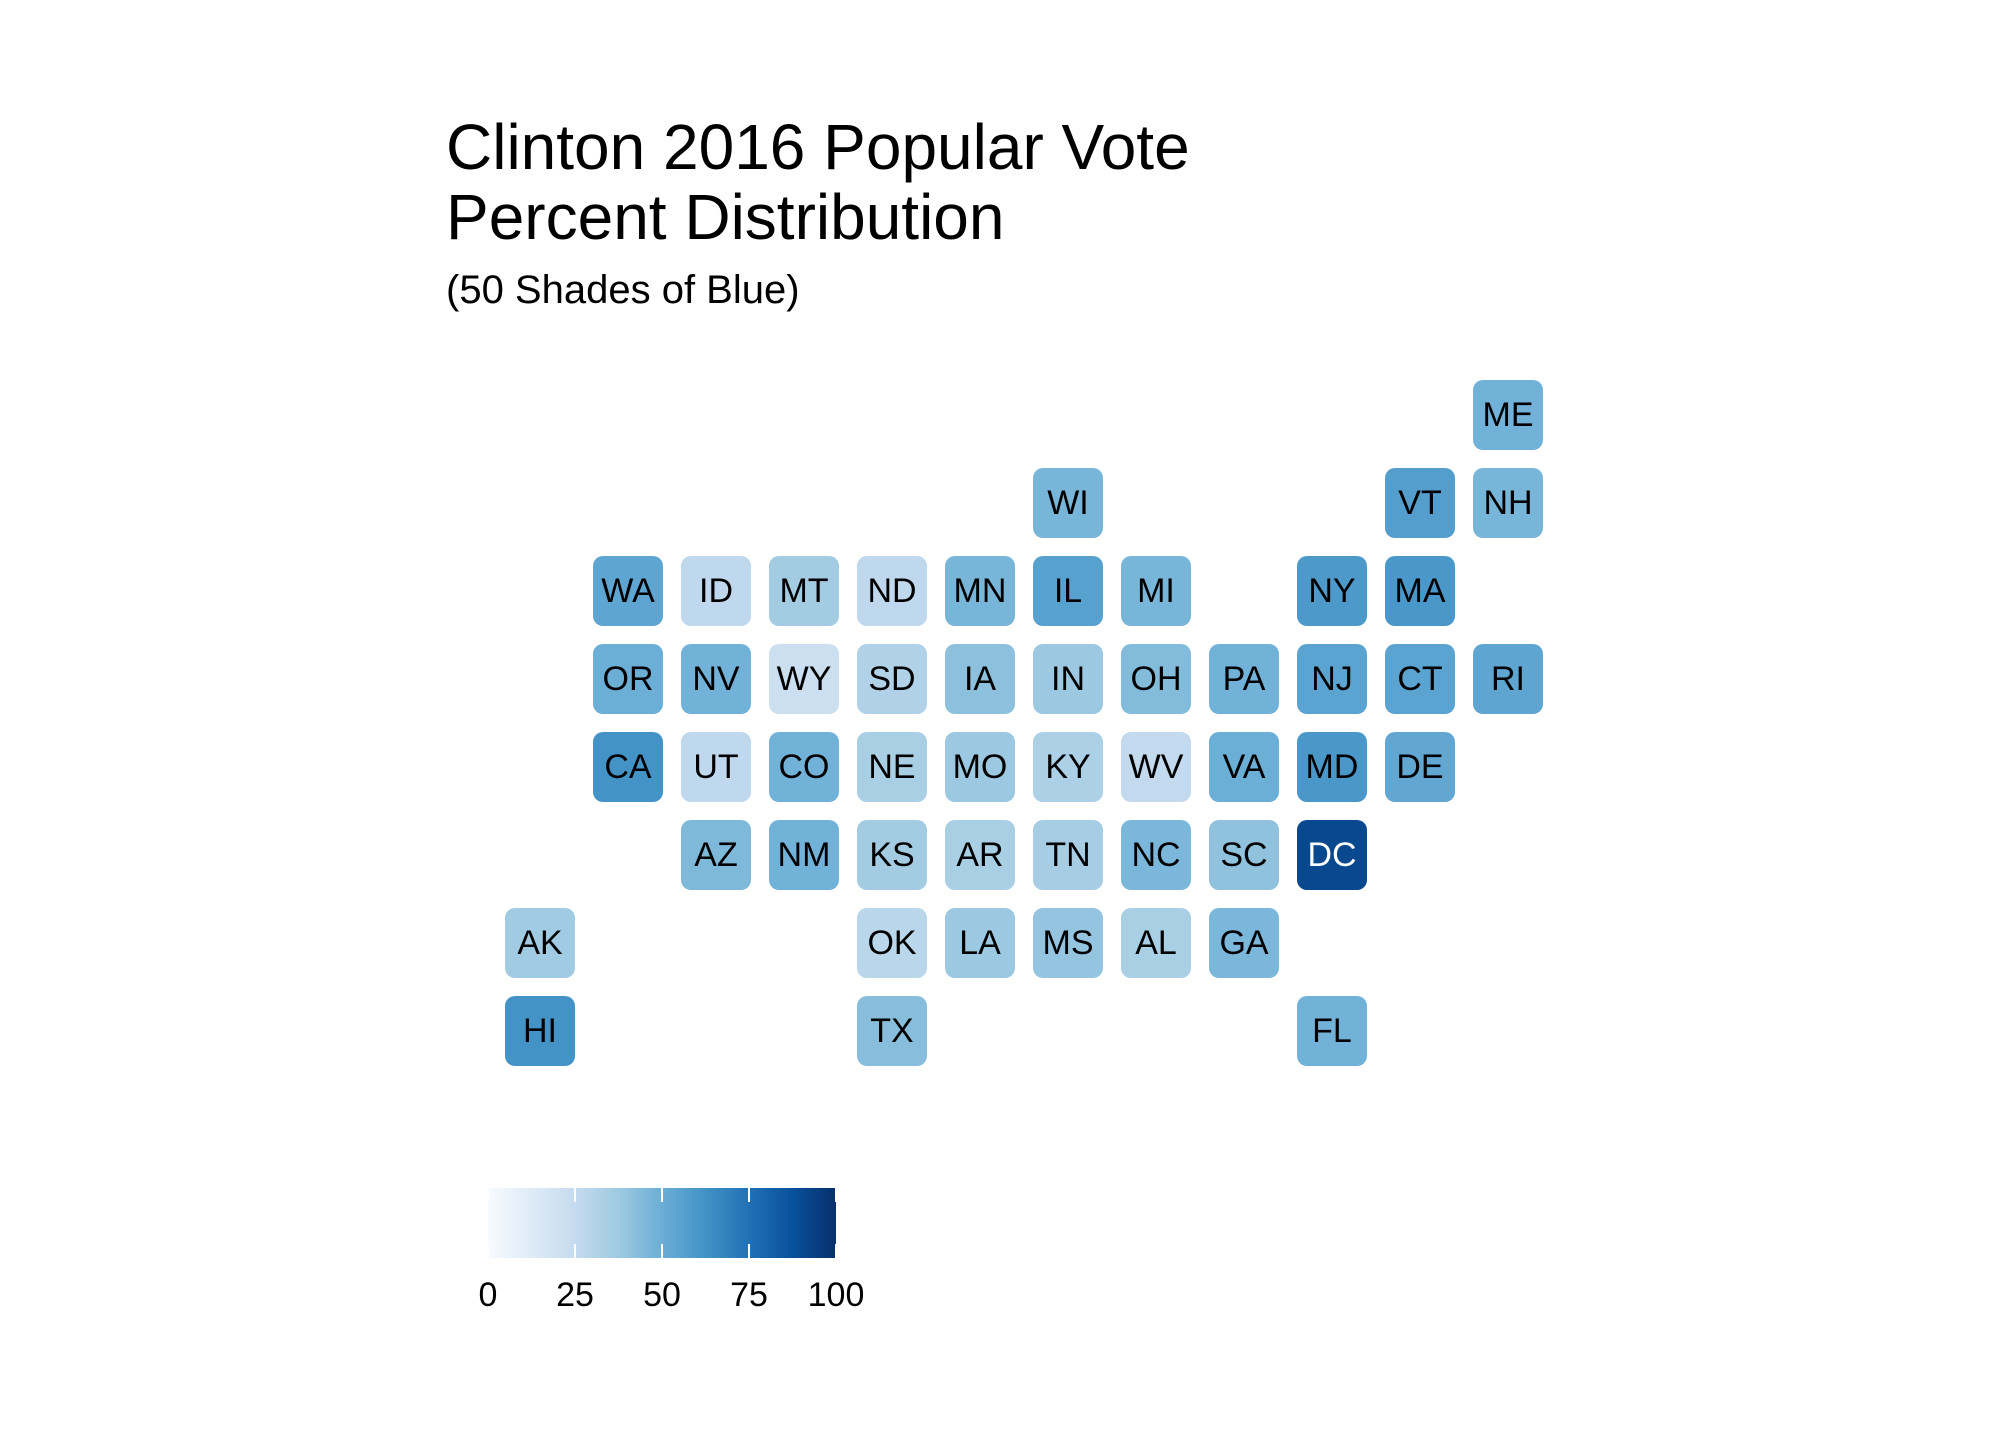  Describe the element at coordinates (1332, 767) in the screenshot. I see `state-tile-md: MD` at that location.